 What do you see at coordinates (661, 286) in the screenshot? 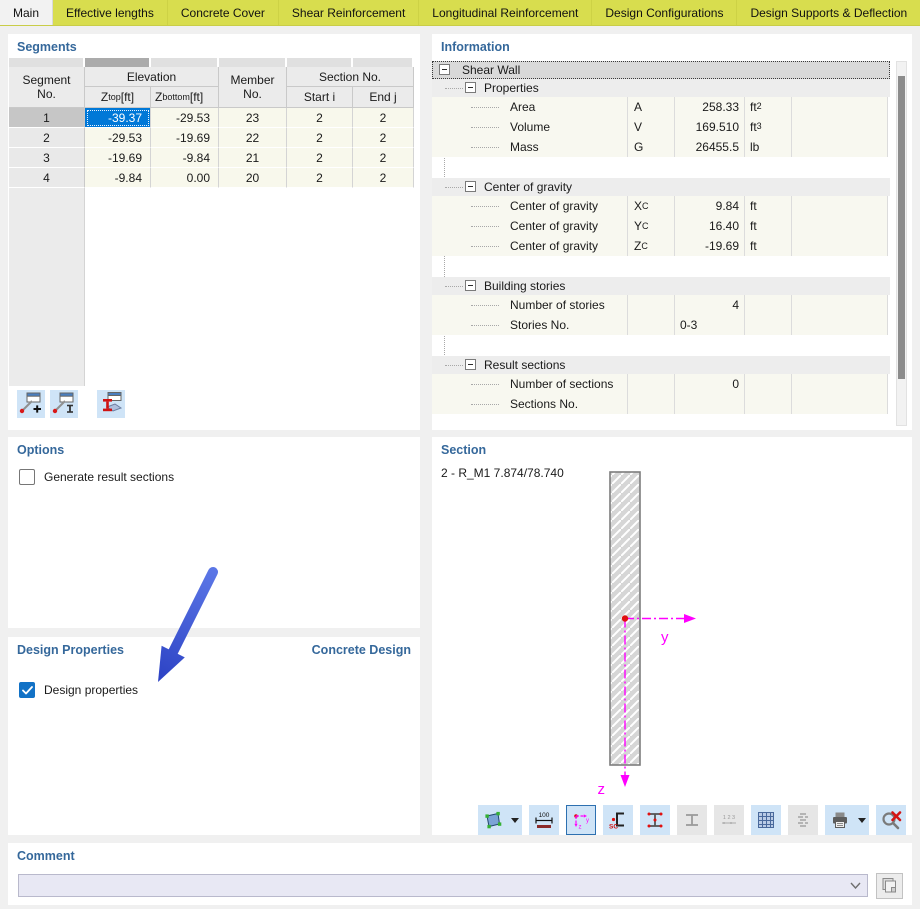
I see `tree-group-building-stories: Building stories` at bounding box center [661, 286].